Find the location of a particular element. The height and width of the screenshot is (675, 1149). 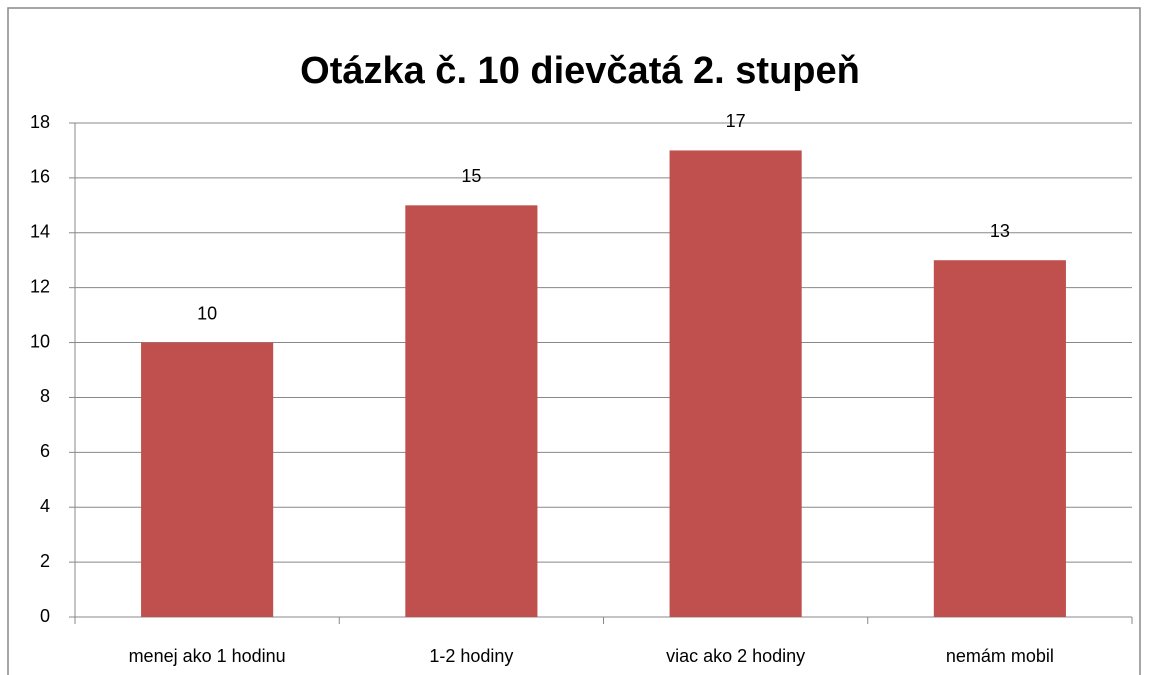

x-tick-label: viac ako 2 hodiny is located at coordinates (735, 656).